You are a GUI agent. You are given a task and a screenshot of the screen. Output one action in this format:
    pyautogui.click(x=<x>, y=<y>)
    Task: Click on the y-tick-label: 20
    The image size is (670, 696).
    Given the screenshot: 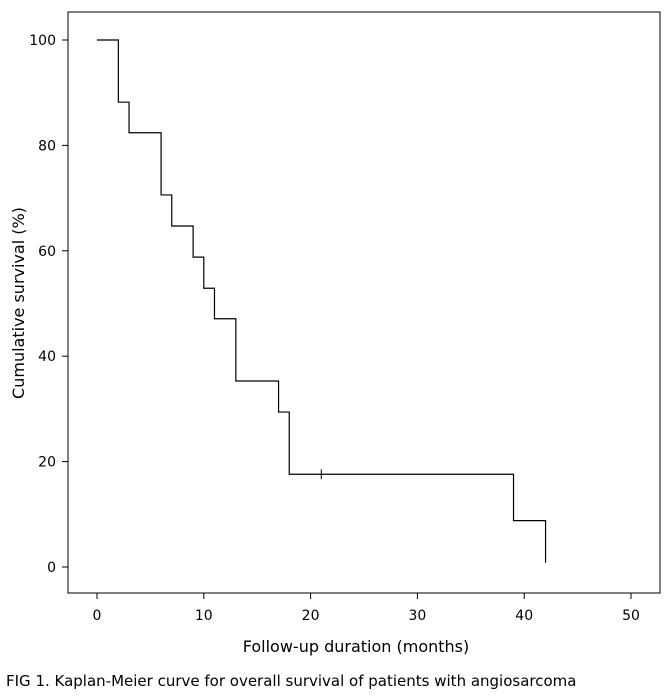 What is the action you would take?
    pyautogui.click(x=47, y=463)
    